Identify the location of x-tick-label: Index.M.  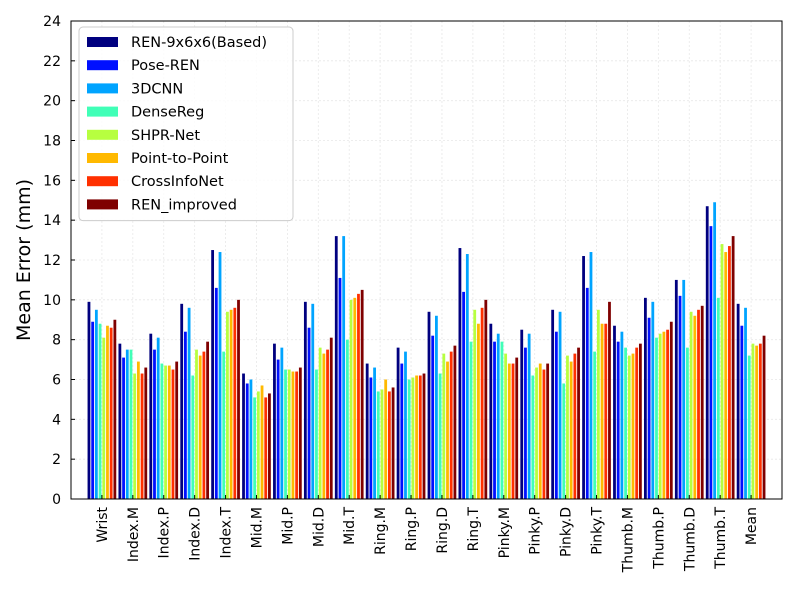
(134, 534).